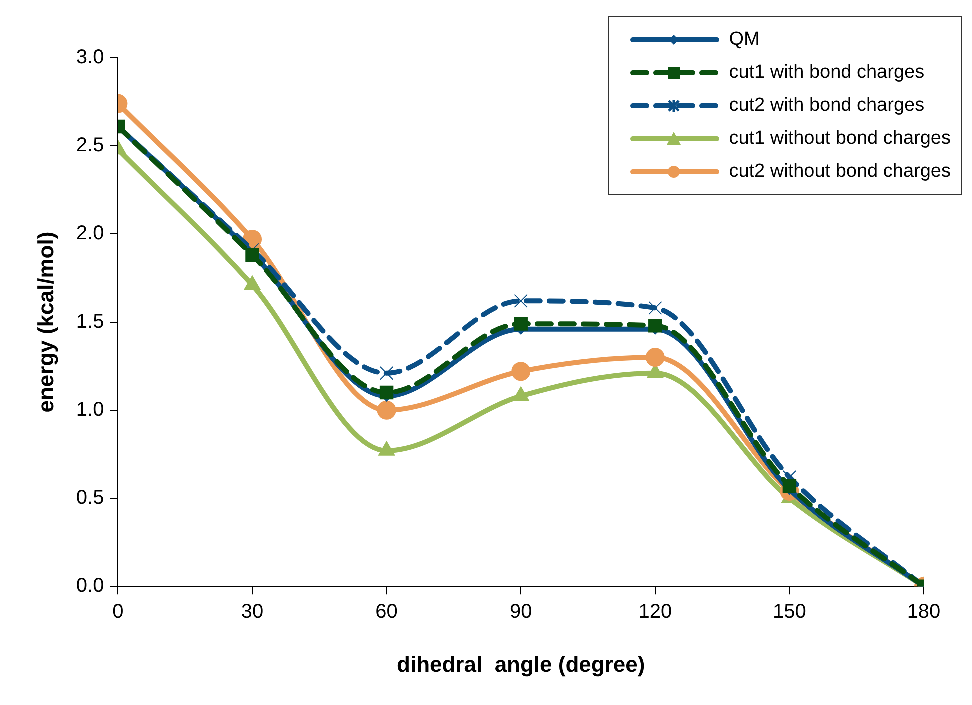  I want to click on x-tick-label: 120, so click(655, 612).